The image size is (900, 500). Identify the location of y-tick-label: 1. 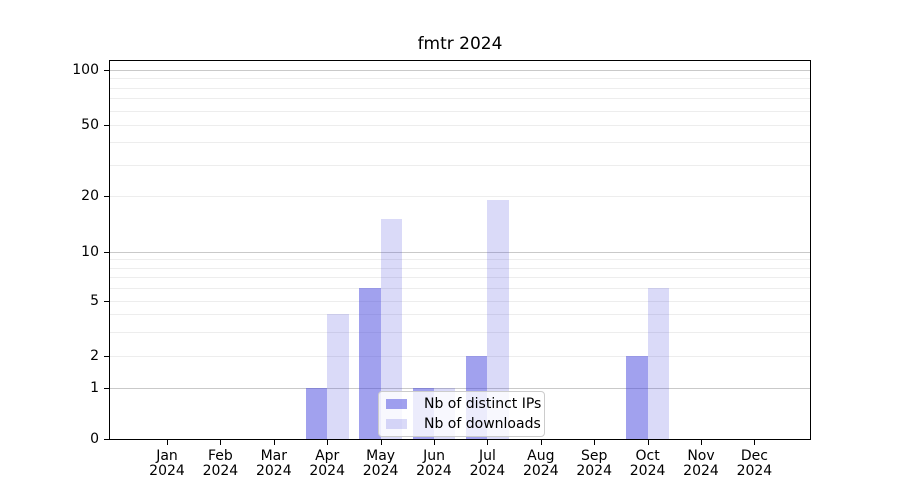
(94, 388).